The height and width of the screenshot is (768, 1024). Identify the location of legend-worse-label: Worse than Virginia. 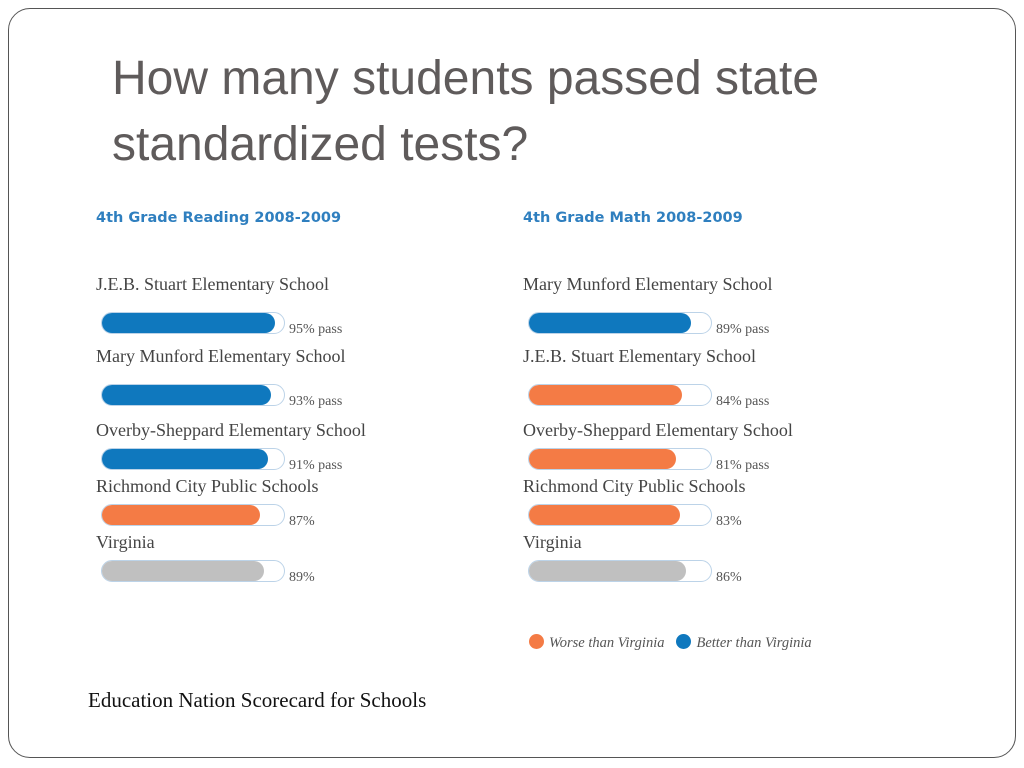
(607, 643).